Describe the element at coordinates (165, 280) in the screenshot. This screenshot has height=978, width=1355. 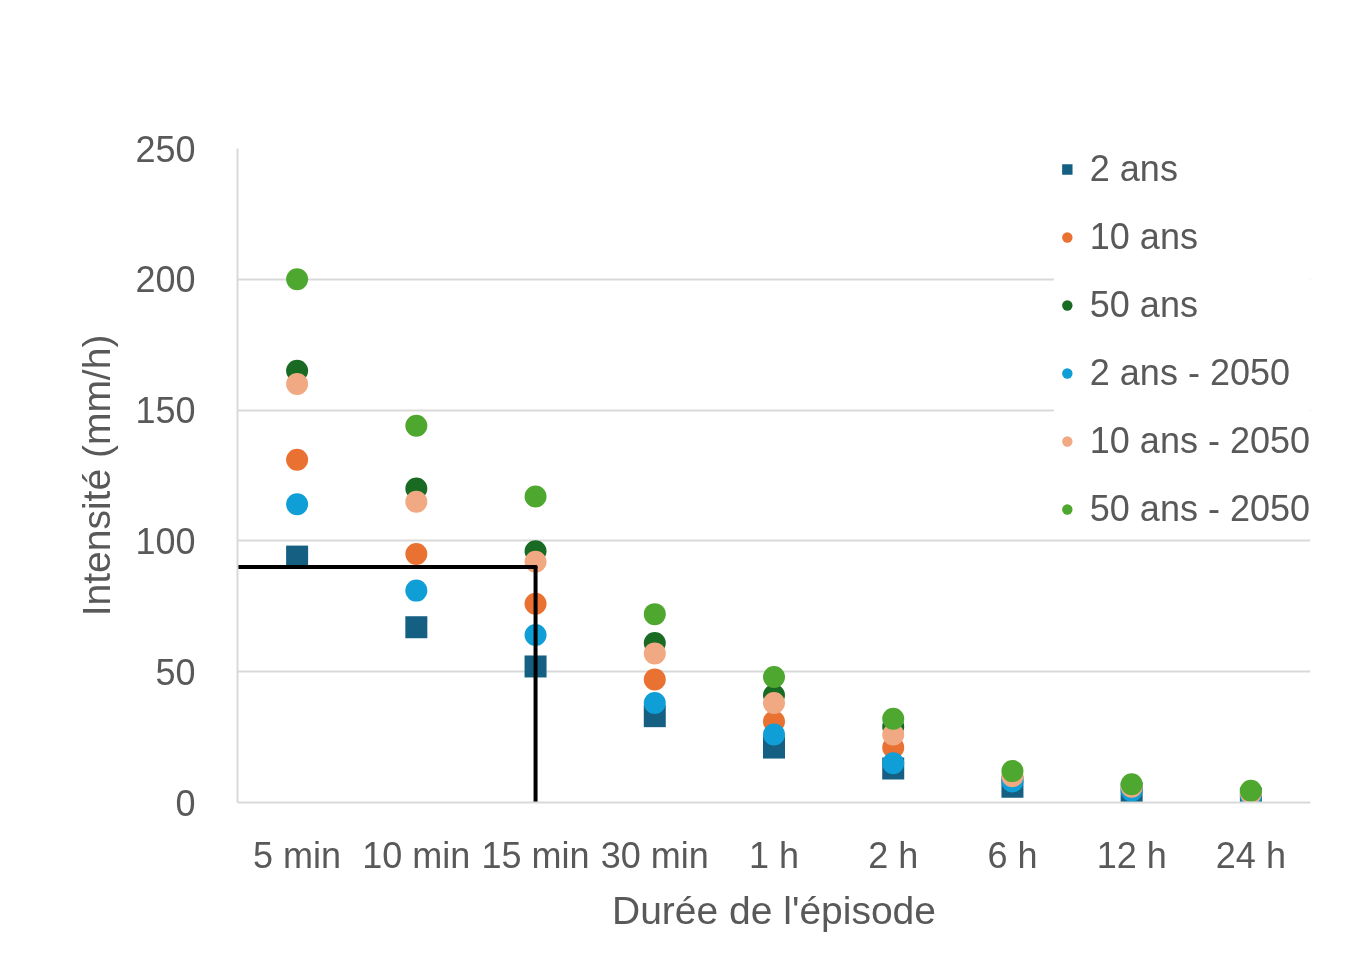
I see `y-tick-label: 200` at that location.